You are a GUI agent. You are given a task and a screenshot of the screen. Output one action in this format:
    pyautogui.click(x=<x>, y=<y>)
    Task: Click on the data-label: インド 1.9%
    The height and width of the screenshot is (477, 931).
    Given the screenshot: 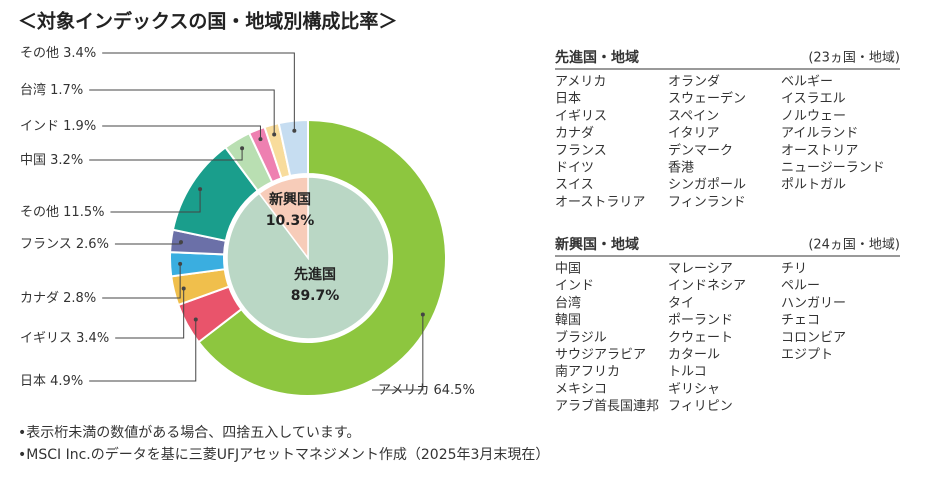 What is the action you would take?
    pyautogui.click(x=58, y=126)
    